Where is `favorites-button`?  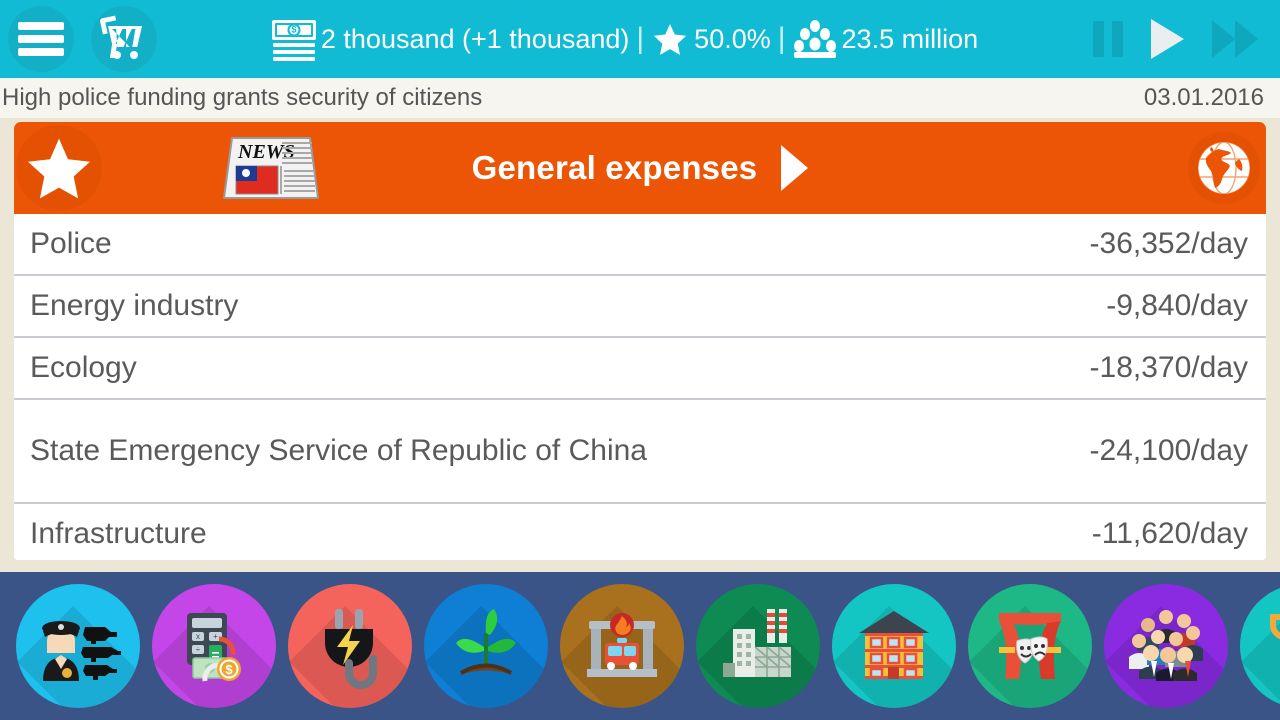
favorites-button is located at coordinates (59, 168).